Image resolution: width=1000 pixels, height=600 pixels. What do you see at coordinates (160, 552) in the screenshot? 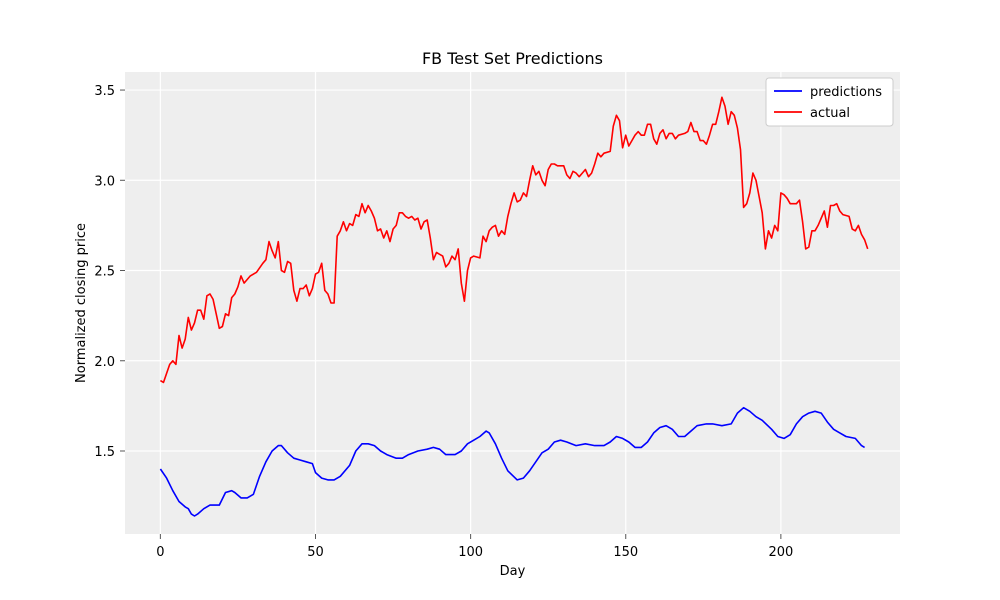
I see `x-tick-label: 0` at bounding box center [160, 552].